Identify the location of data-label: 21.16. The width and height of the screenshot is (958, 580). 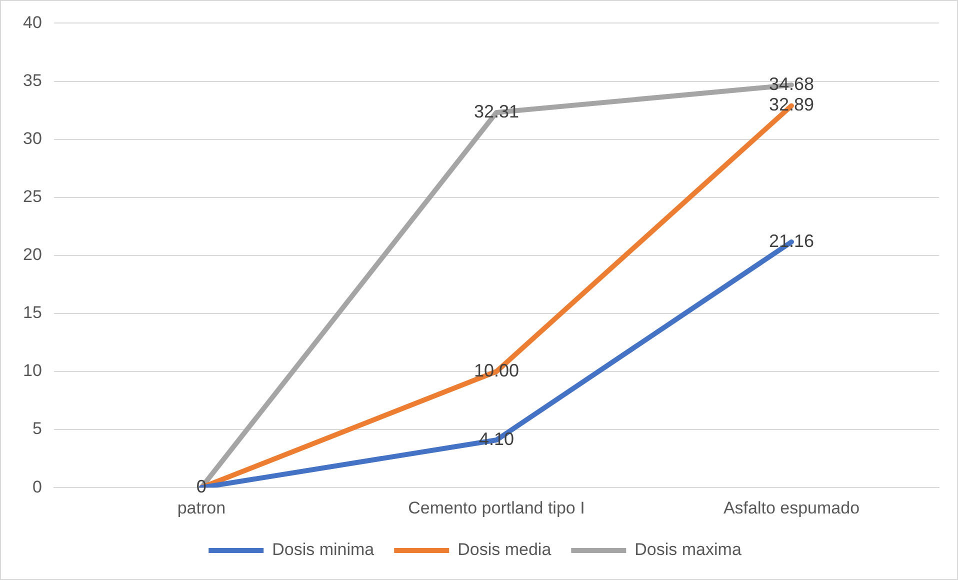
(791, 240).